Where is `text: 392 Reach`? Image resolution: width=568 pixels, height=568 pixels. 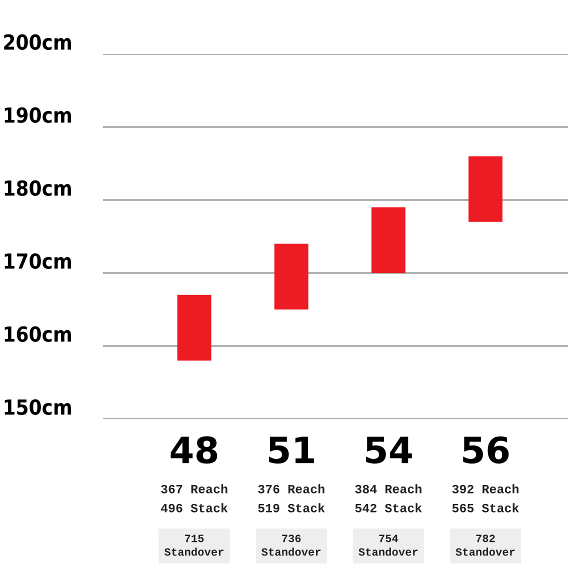
text: 392 Reach is located at coordinates (485, 489).